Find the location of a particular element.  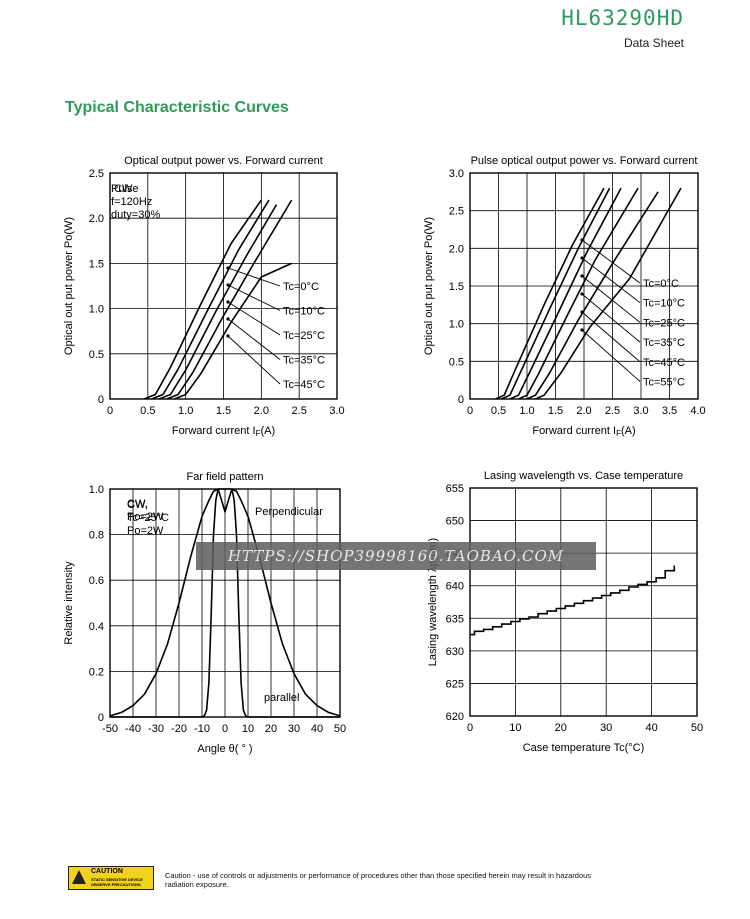

chart-annotation: f=120Hz is located at coordinates (131, 202).